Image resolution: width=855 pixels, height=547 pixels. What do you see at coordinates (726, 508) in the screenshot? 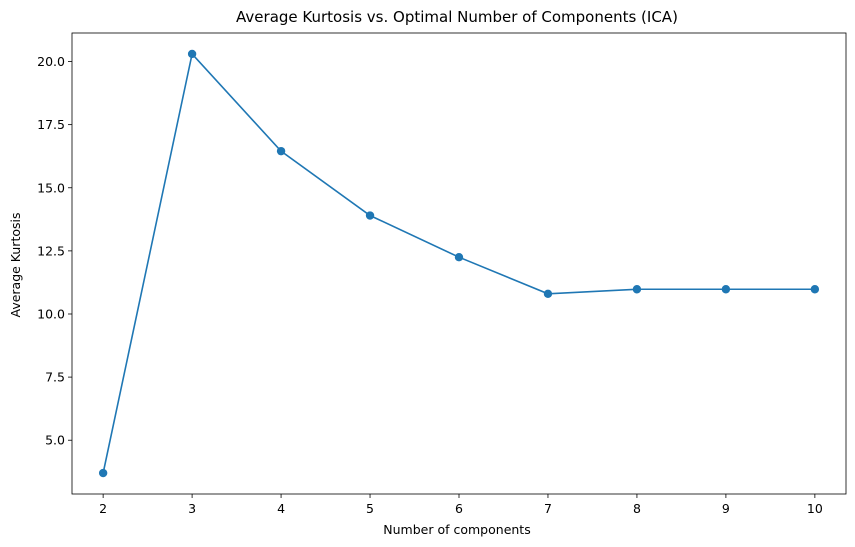
I see `x-tick-label: 9` at bounding box center [726, 508].